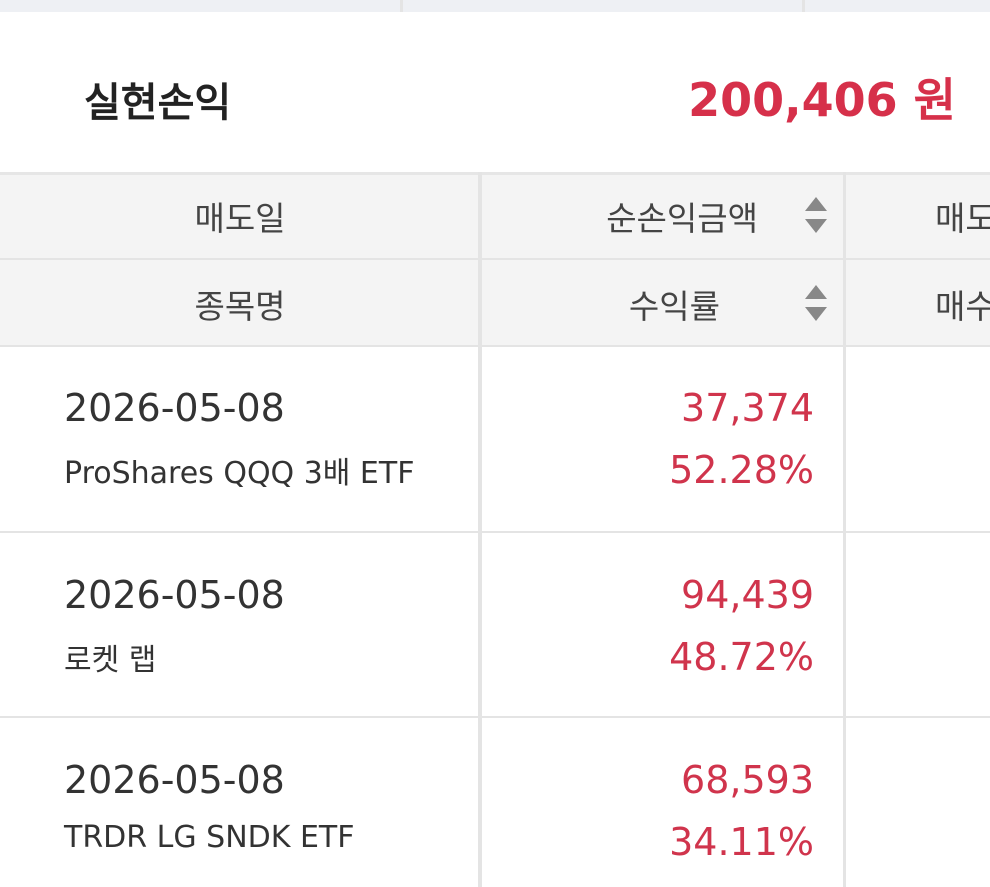  What do you see at coordinates (495, 6) in the screenshot?
I see `top-strip` at bounding box center [495, 6].